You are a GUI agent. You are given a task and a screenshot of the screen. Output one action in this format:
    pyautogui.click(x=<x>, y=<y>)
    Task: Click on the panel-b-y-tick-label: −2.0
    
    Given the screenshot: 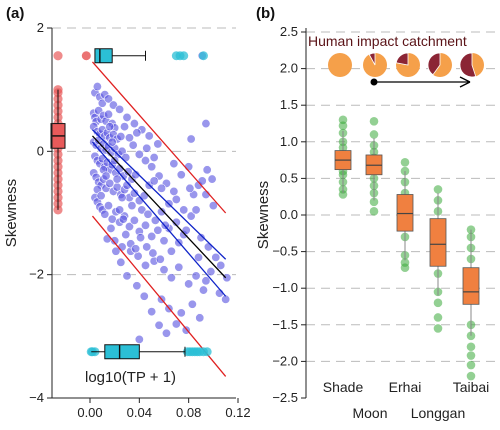 What is the action you would take?
    pyautogui.click(x=285, y=360)
    